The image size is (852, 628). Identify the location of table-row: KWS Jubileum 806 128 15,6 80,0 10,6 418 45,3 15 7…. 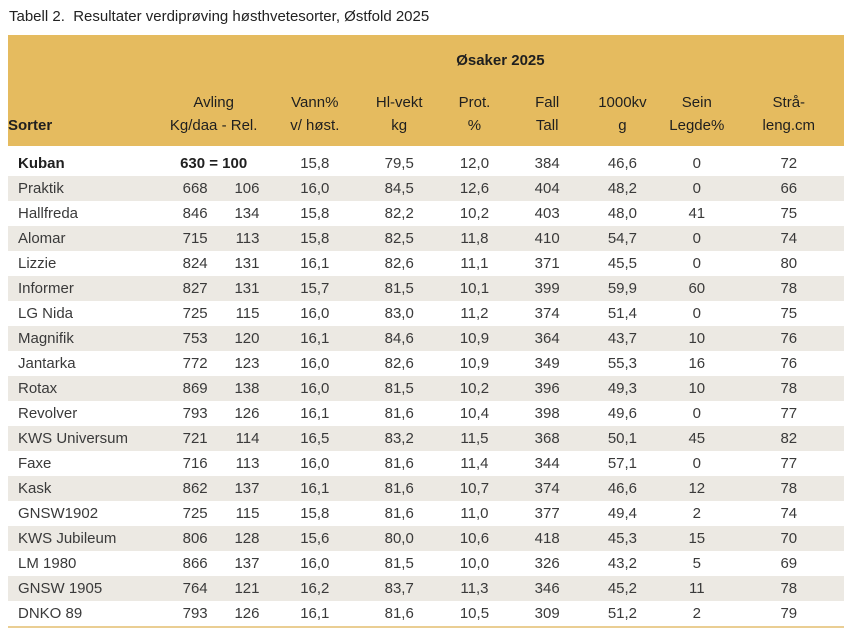
(426, 538).